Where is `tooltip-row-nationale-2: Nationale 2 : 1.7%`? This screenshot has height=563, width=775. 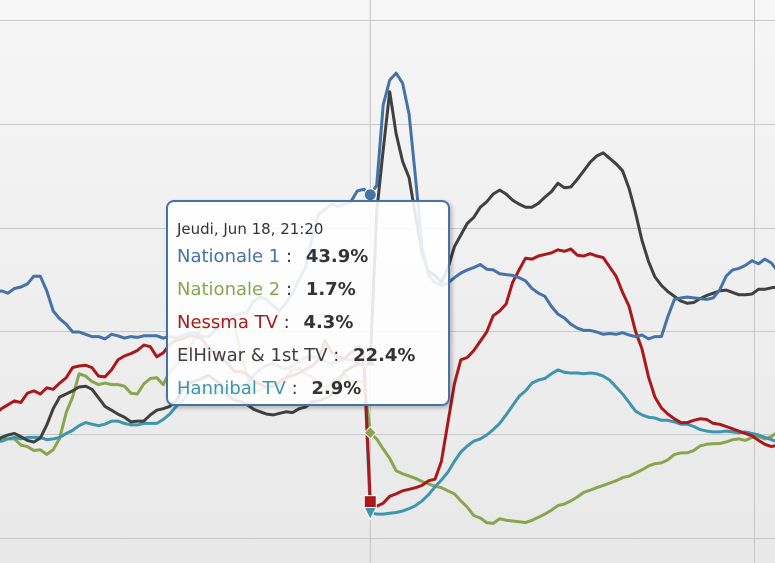
tooltip-row-nationale-2: Nationale 2 : 1.7% is located at coordinates (308, 289).